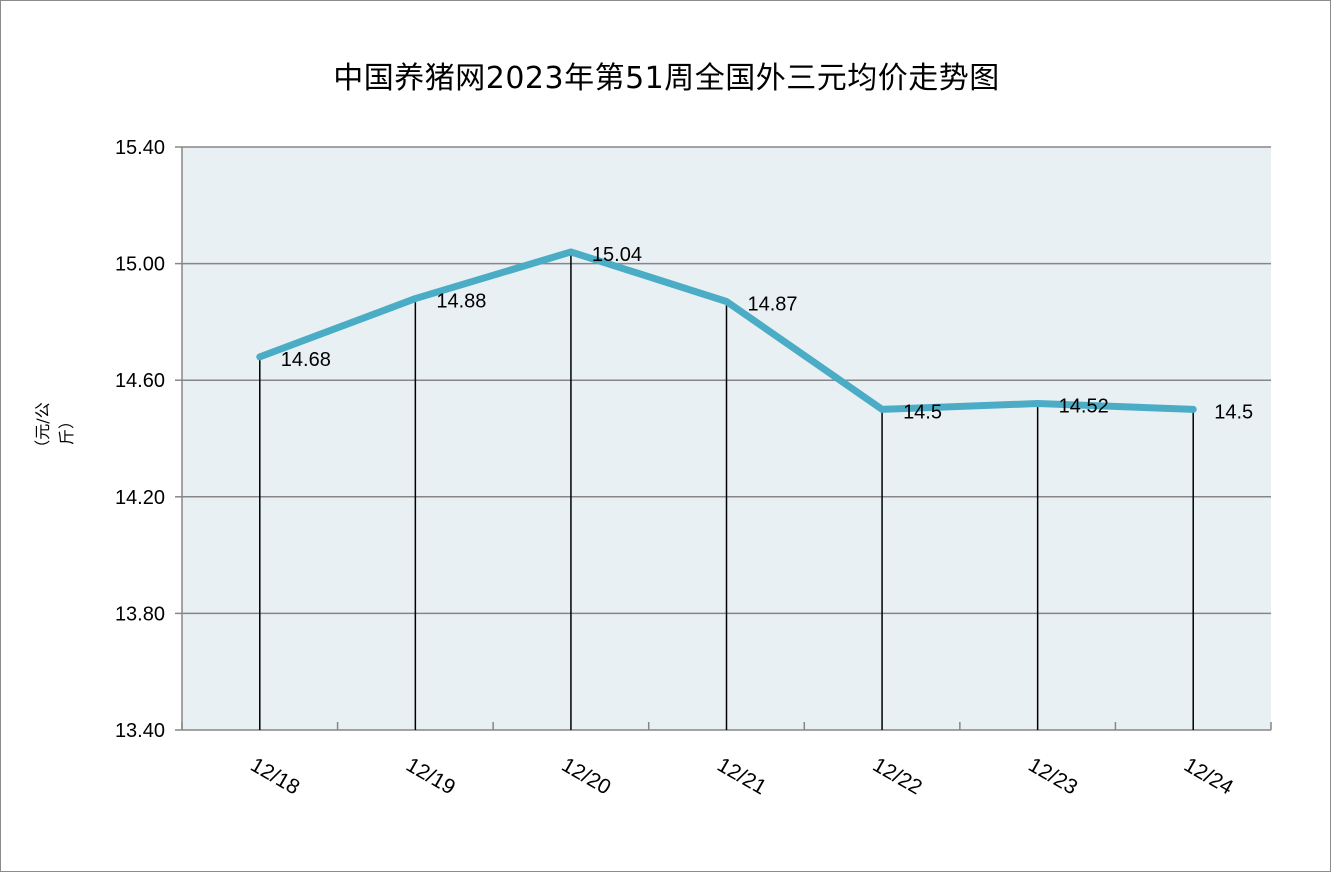  What do you see at coordinates (726, 330) in the screenshot?
I see `series` at bounding box center [726, 330].